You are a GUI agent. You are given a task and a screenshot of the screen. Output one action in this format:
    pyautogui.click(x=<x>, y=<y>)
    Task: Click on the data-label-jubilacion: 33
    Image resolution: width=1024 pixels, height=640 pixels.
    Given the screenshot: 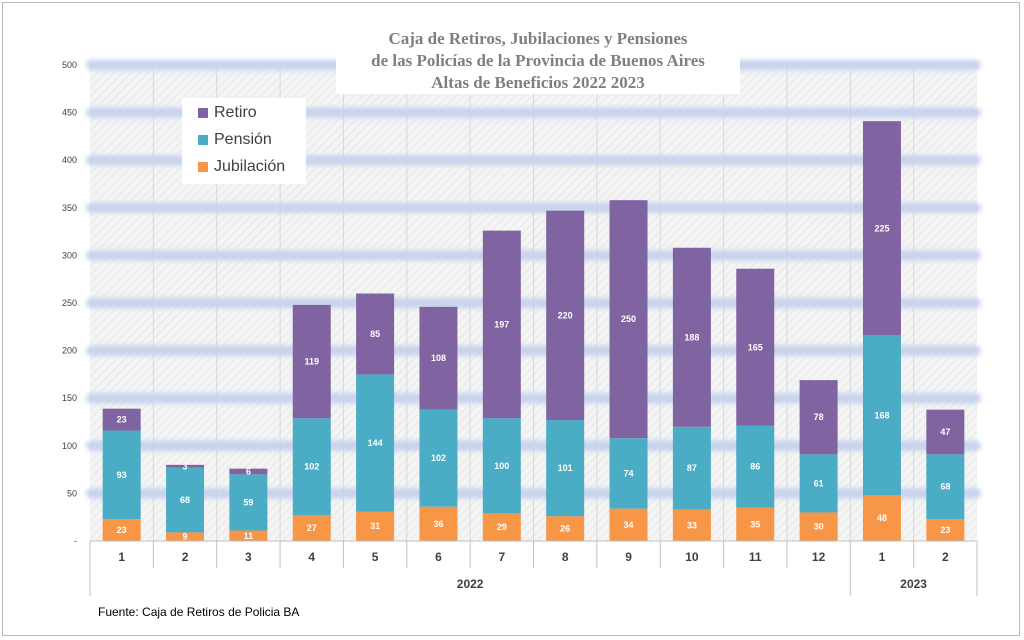 What is the action you would take?
    pyautogui.click(x=692, y=525)
    